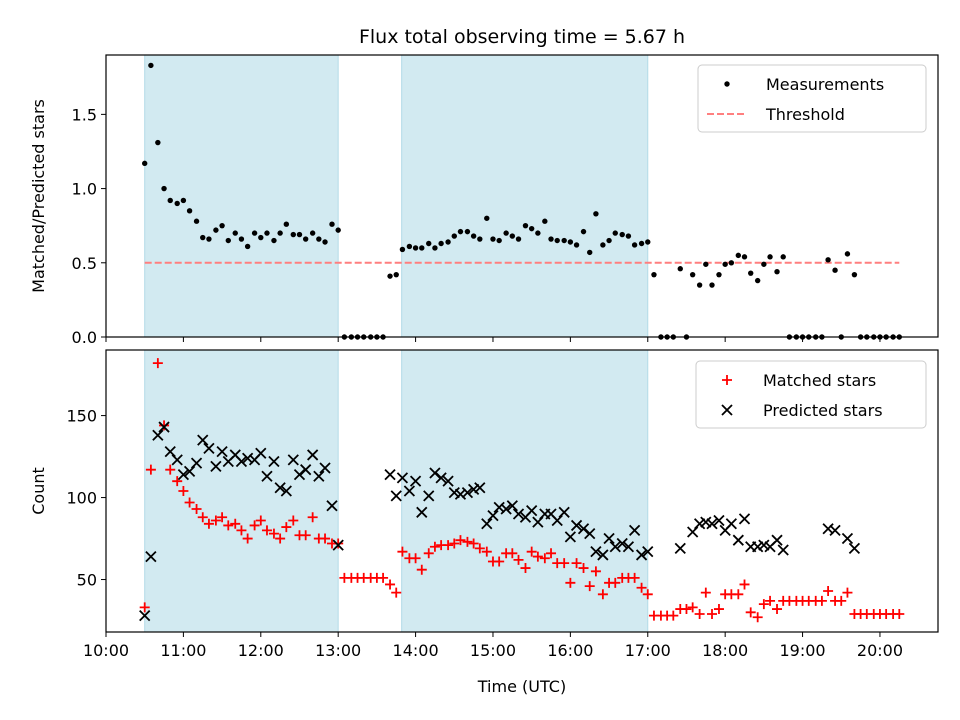 The height and width of the screenshot is (720, 960). What do you see at coordinates (803, 650) in the screenshot?
I see `x-tick-label: 19:00` at bounding box center [803, 650].